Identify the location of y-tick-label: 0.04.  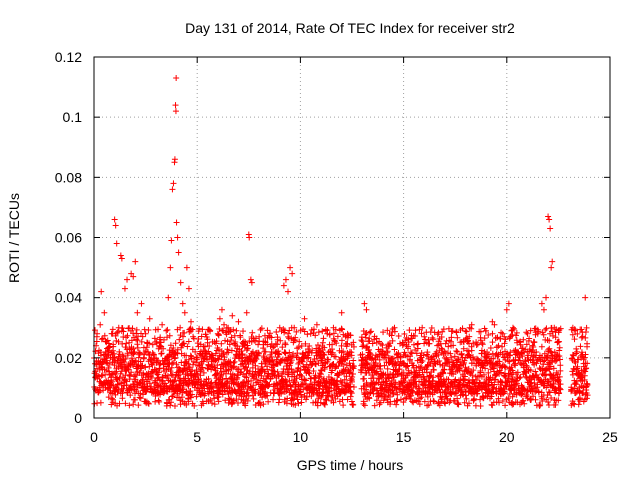
(68, 298).